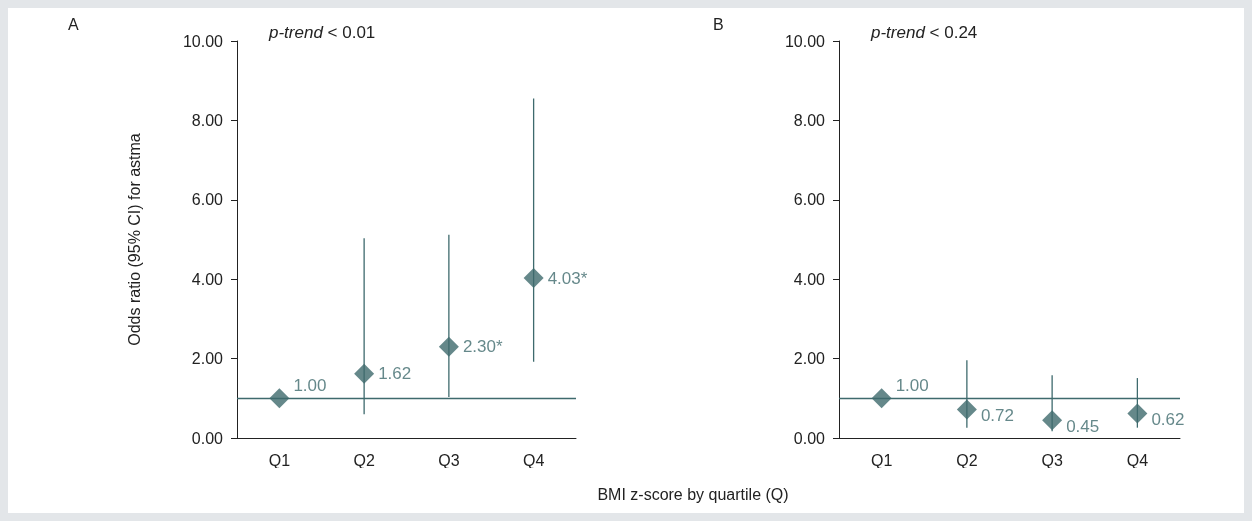 This screenshot has width=1252, height=521. Describe the element at coordinates (1168, 419) in the screenshot. I see `data-label: 0.62` at that location.